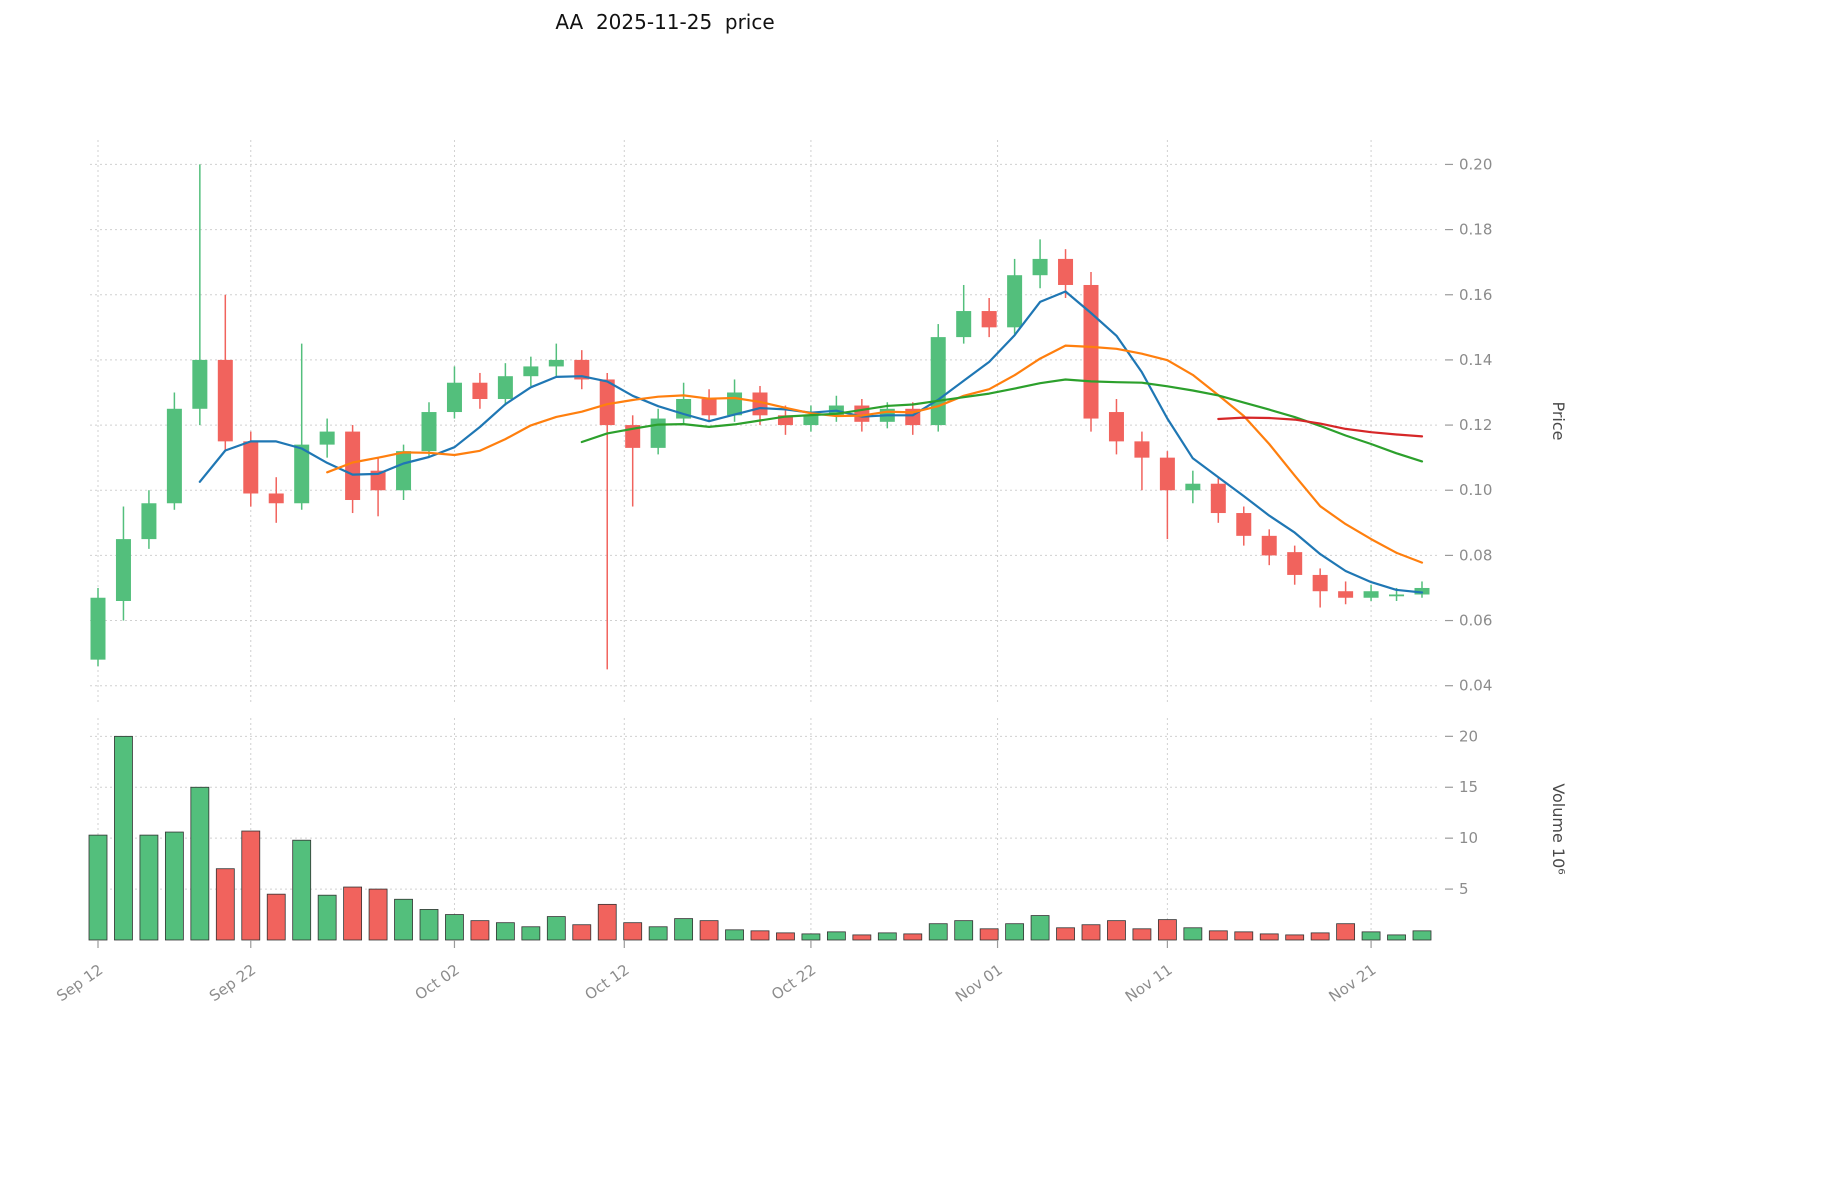  Describe the element at coordinates (1468, 736) in the screenshot. I see `volume-tick-label: 20` at that location.